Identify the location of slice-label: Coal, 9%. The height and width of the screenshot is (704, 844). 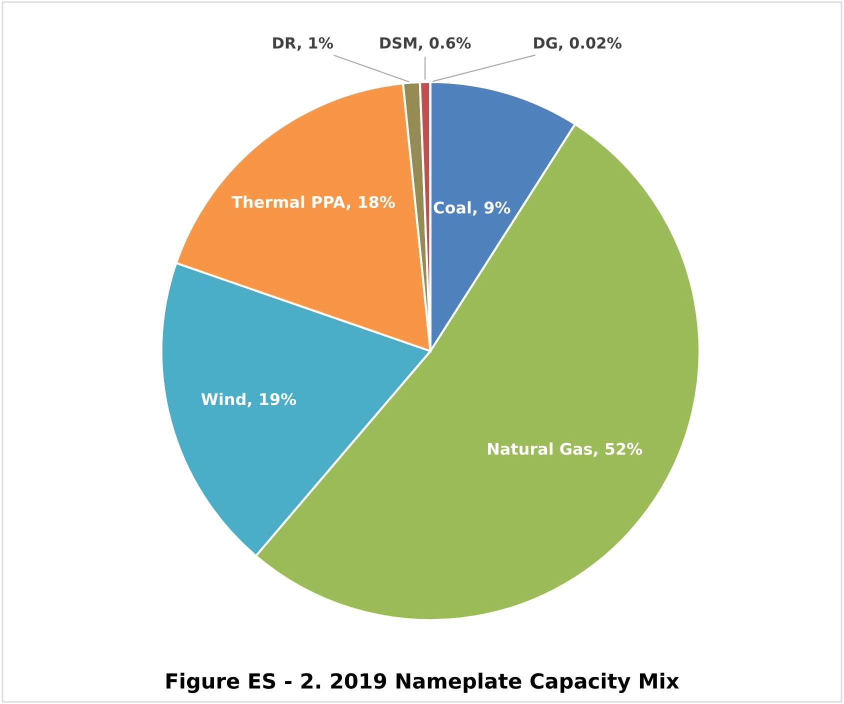
(472, 208).